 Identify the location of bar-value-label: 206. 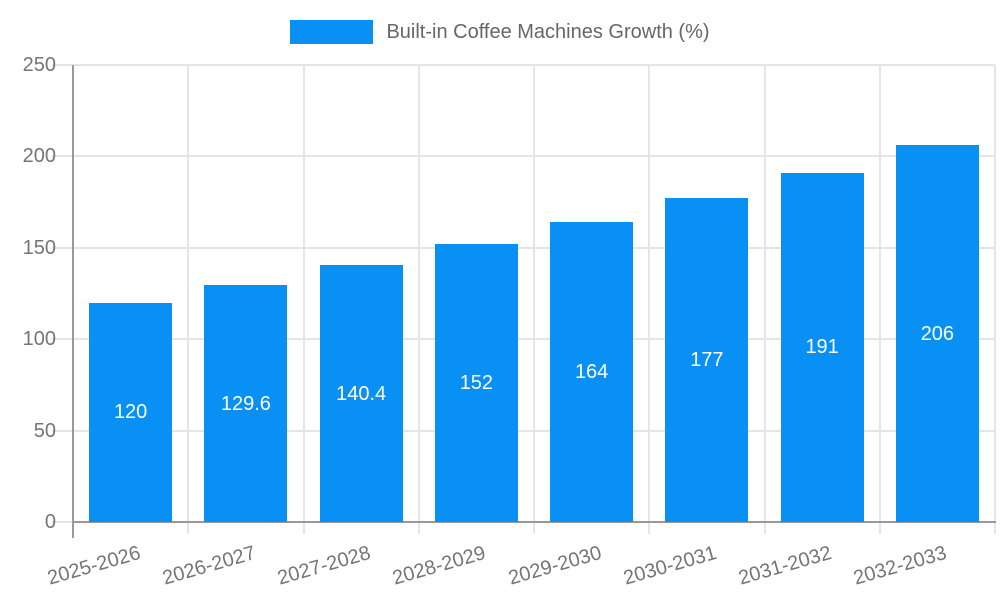
(937, 333).